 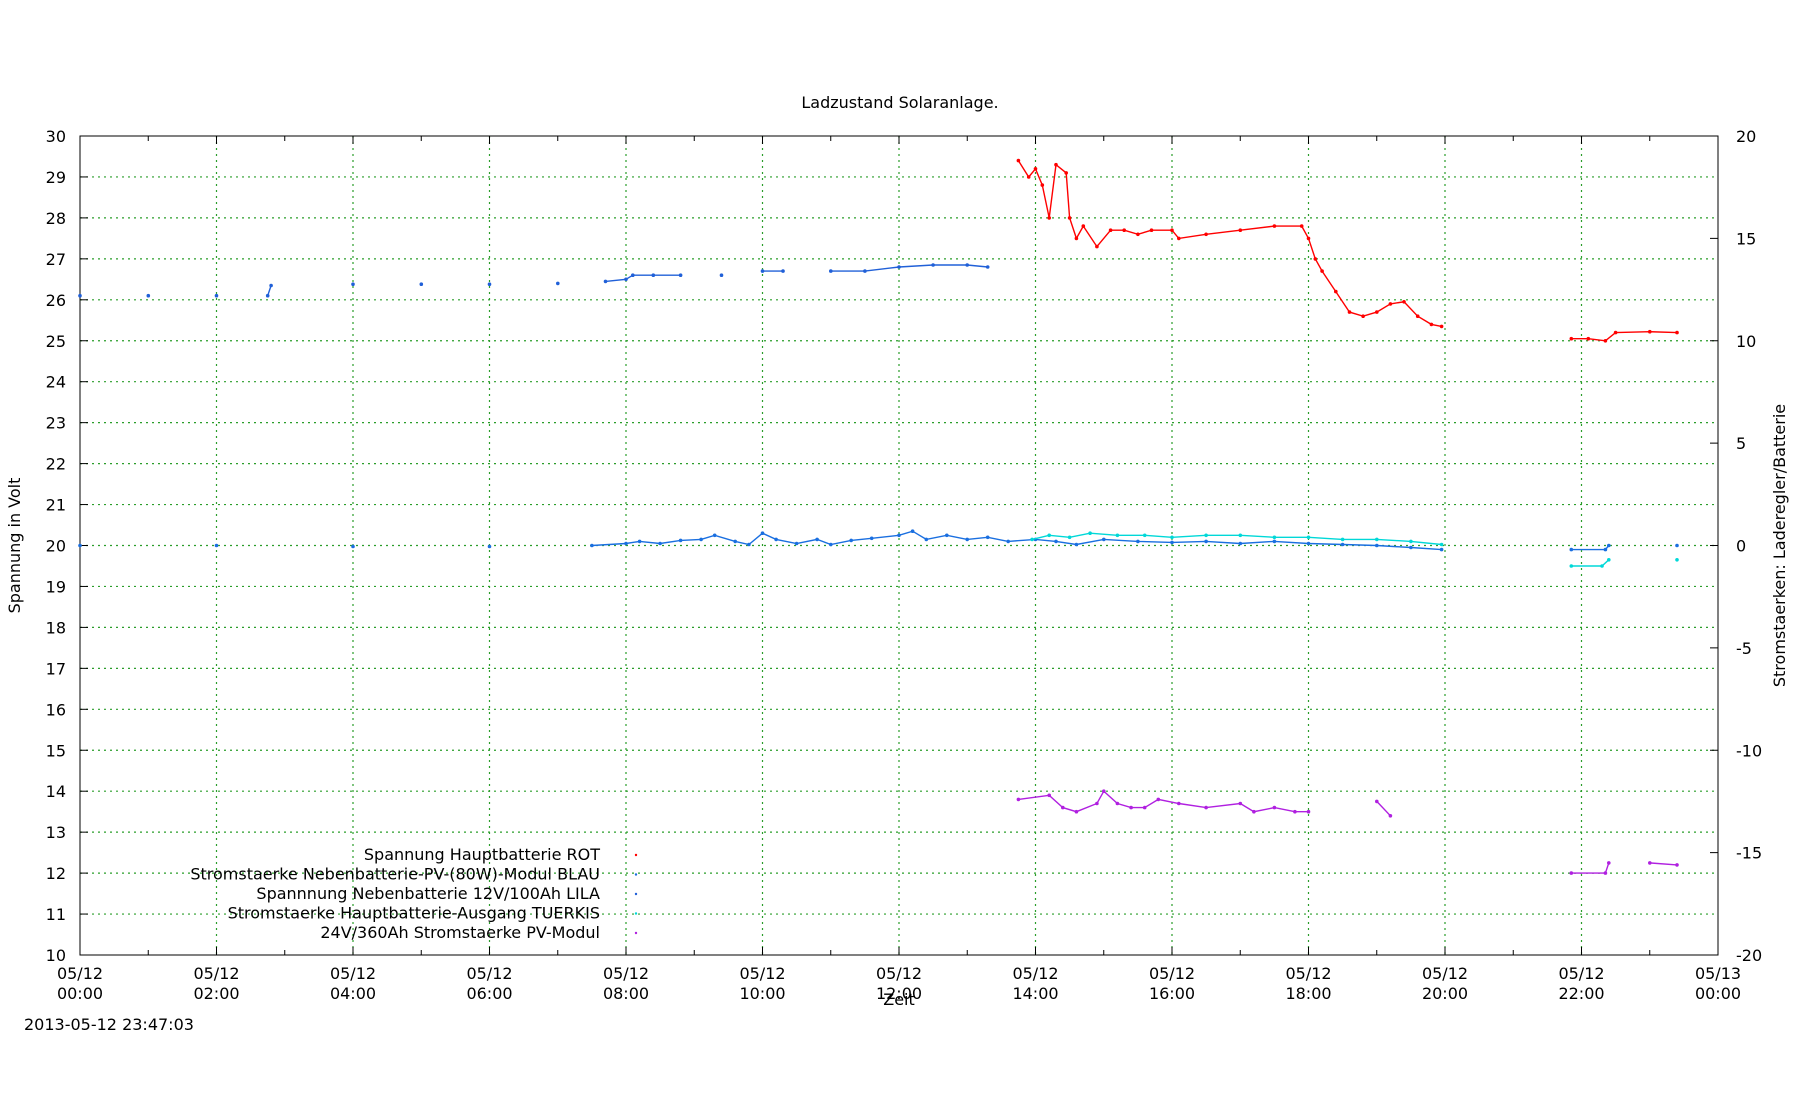 I want to click on y2-tick-label: 5, so click(x=1741, y=443).